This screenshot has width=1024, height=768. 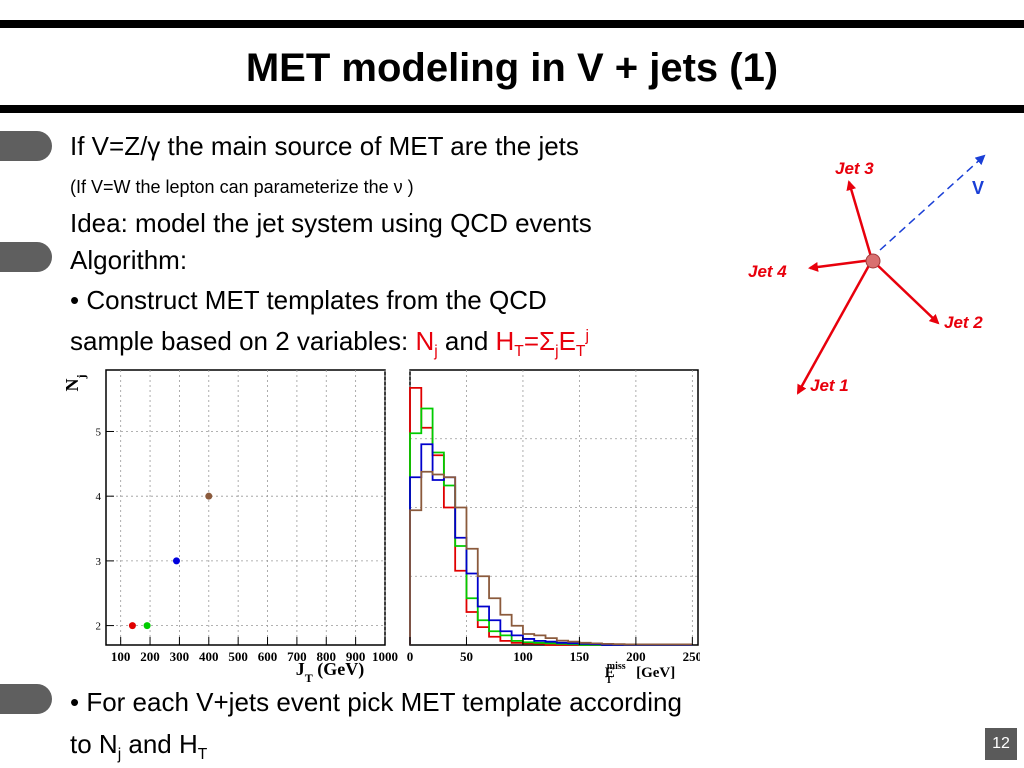 What do you see at coordinates (829, 385) in the screenshot?
I see `jet-1-label: Jet 1` at bounding box center [829, 385].